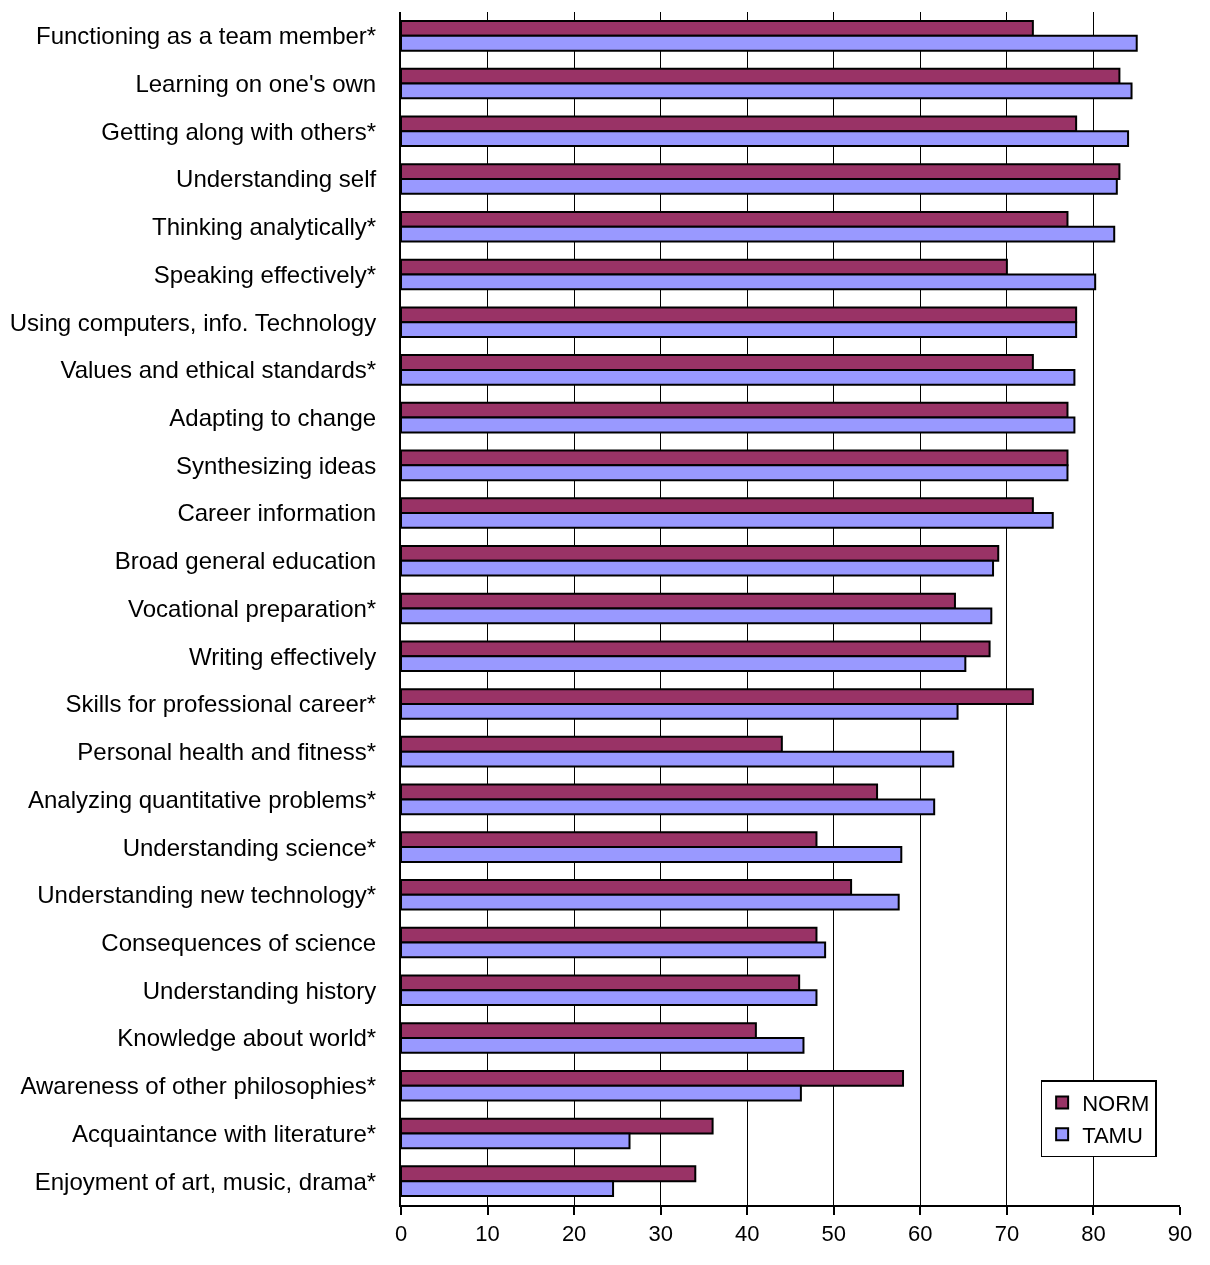 This screenshot has height=1265, width=1210. What do you see at coordinates (276, 465) in the screenshot?
I see `y-tick-label: Synthesizing ideas` at bounding box center [276, 465].